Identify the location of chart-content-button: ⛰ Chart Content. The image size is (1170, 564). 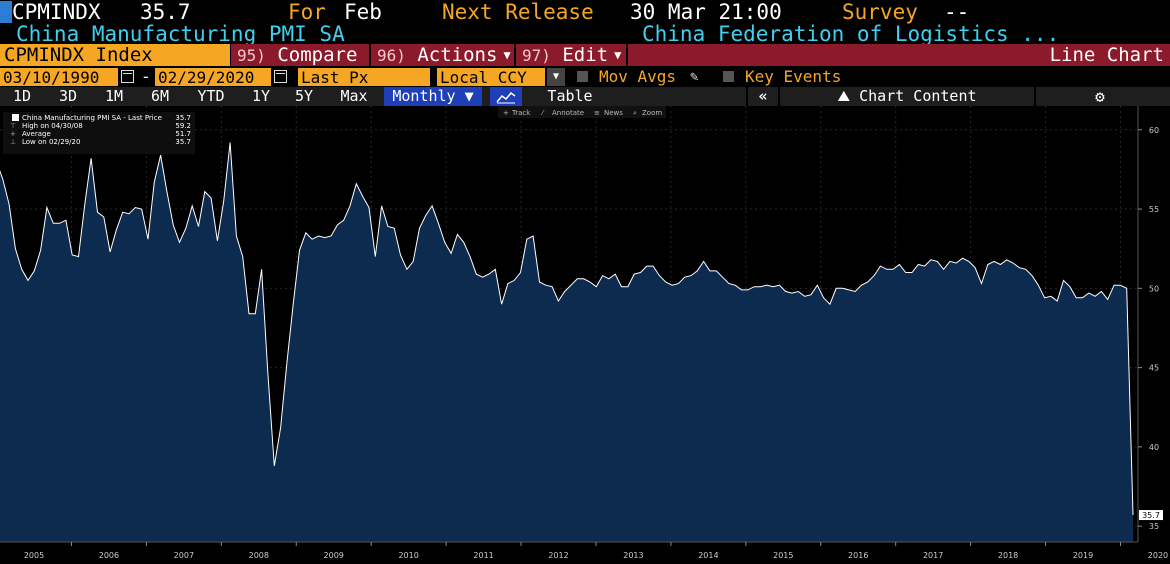
(907, 96).